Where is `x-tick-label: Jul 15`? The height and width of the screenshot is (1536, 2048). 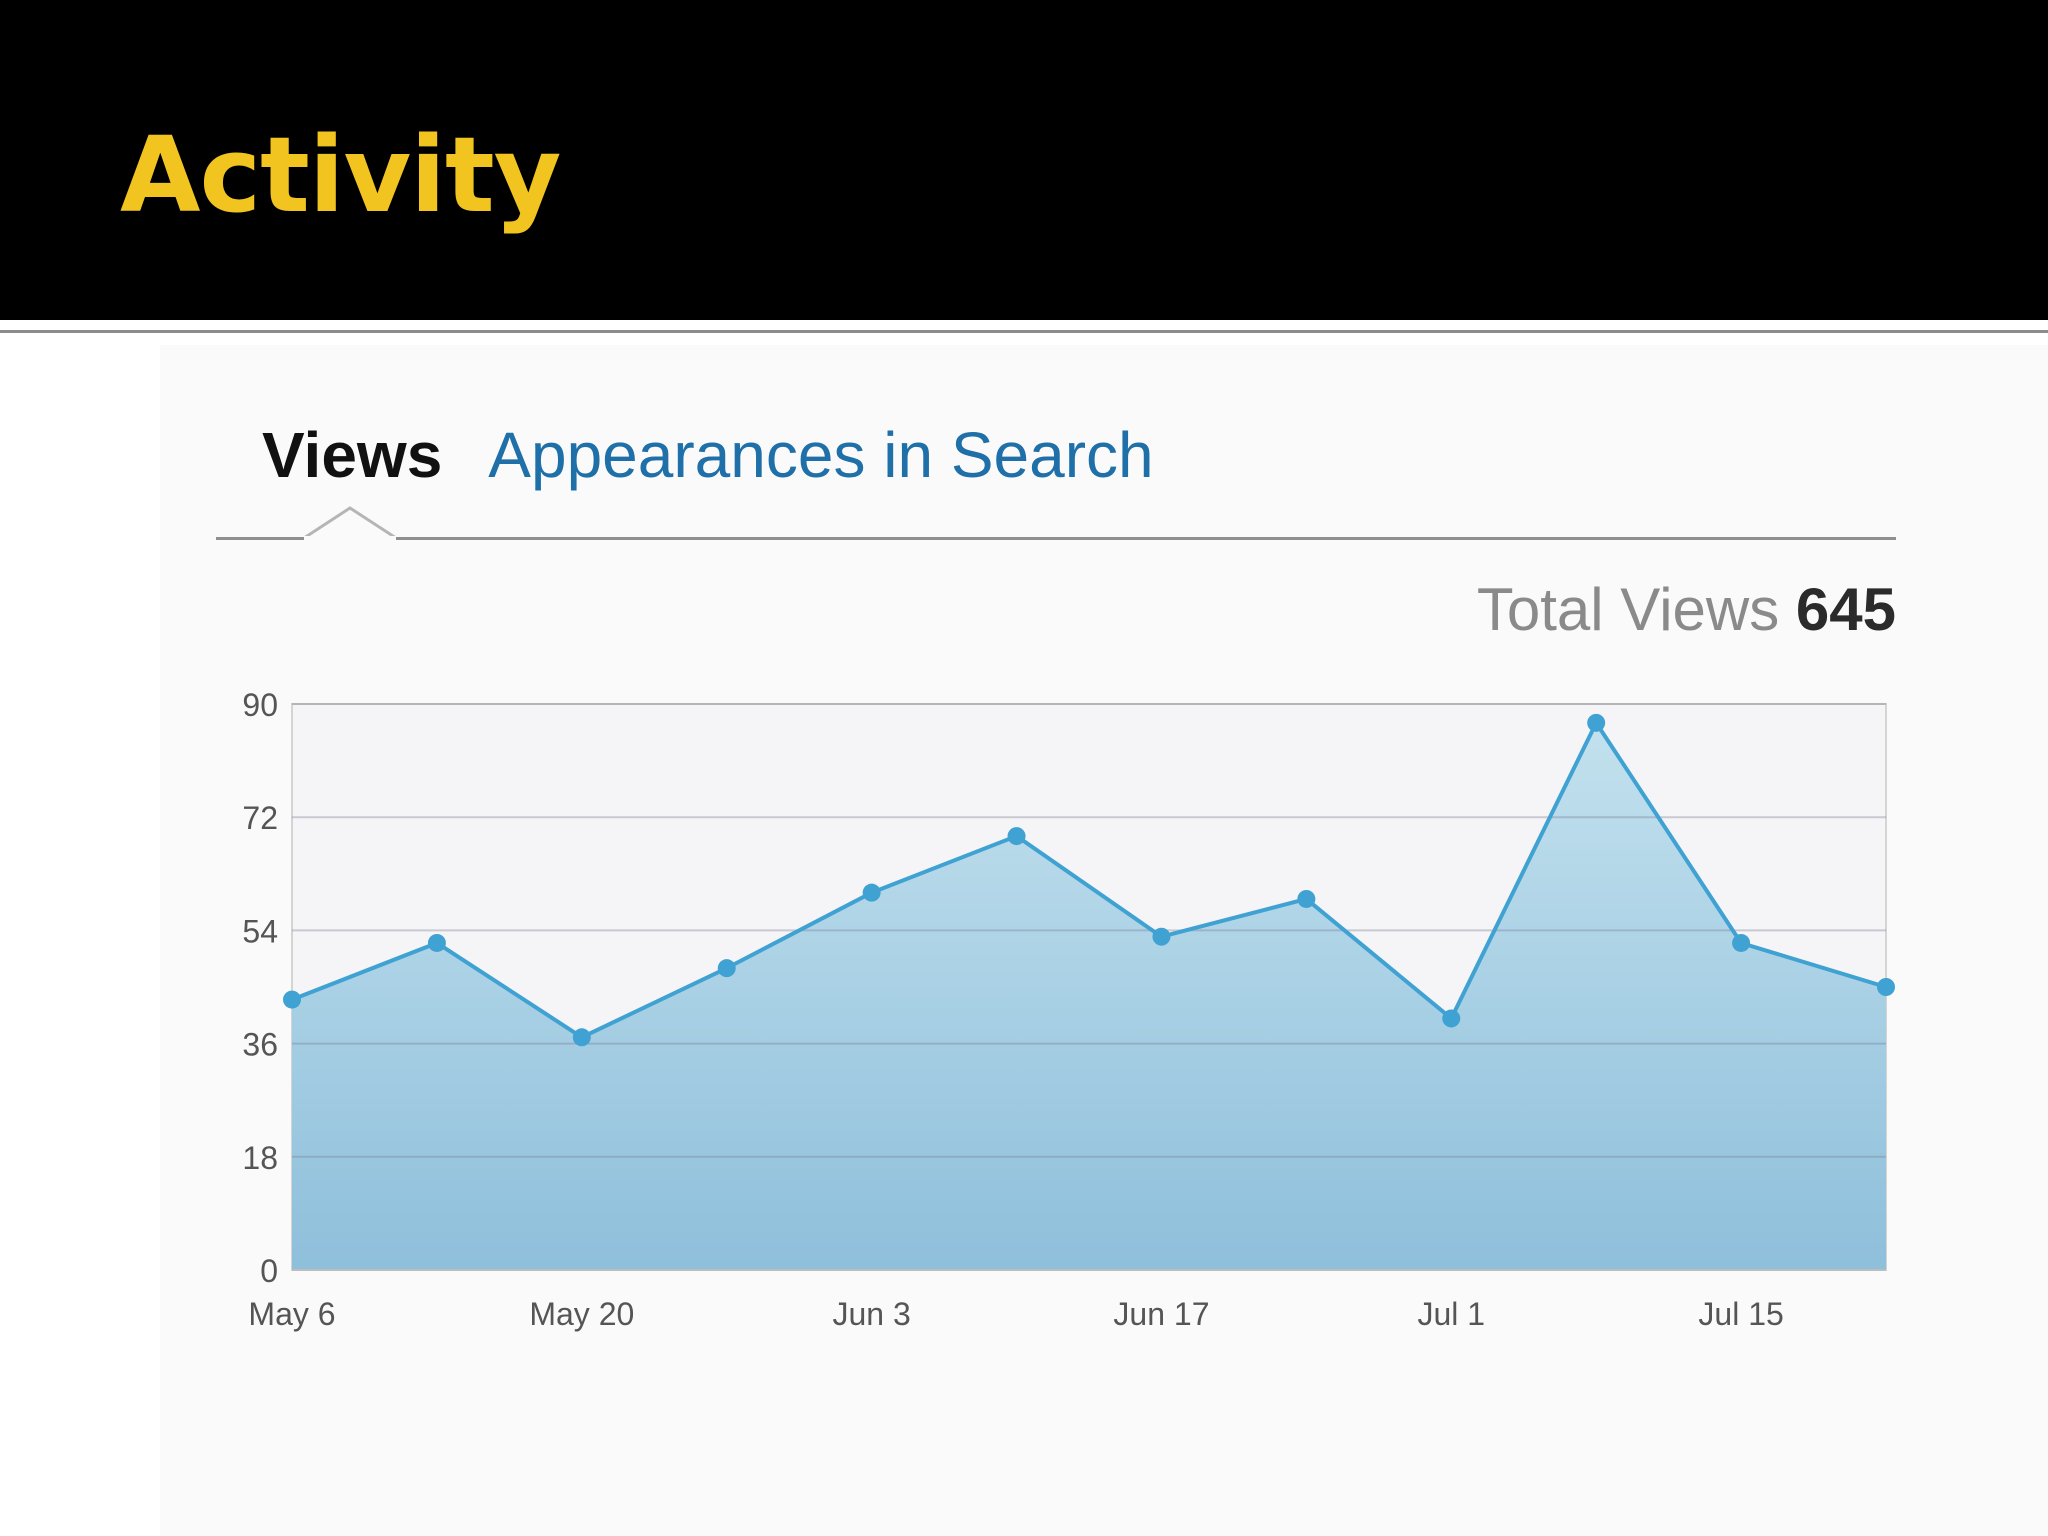 x-tick-label: Jul 15 is located at coordinates (1740, 1314).